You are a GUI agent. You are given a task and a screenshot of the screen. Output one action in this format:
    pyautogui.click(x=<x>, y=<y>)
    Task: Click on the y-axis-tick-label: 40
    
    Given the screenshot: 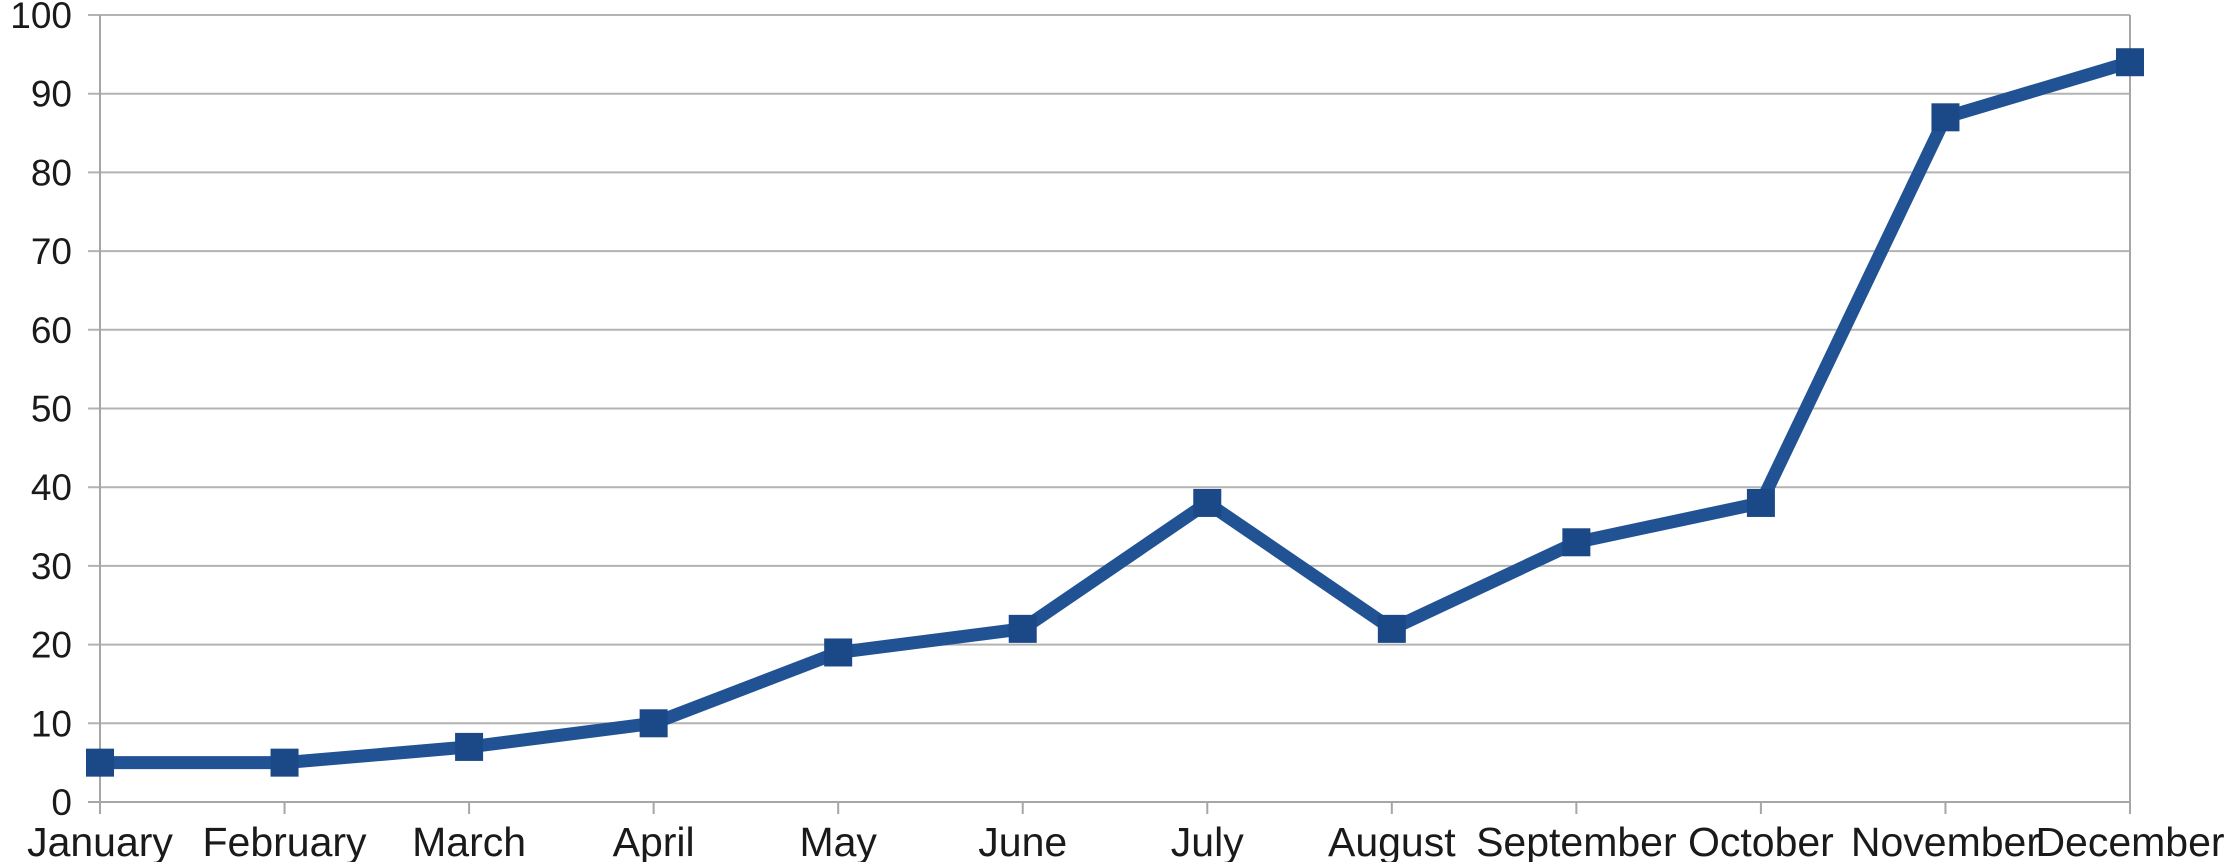 What is the action you would take?
    pyautogui.click(x=51, y=487)
    